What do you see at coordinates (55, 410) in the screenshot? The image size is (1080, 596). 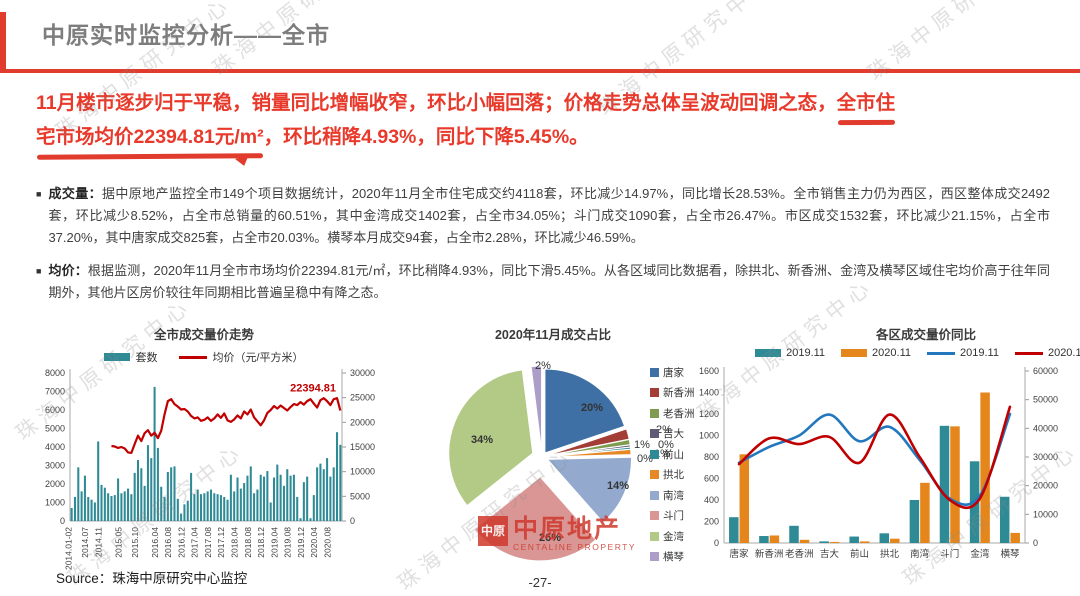 I see `svg-text: 6000` at bounding box center [55, 410].